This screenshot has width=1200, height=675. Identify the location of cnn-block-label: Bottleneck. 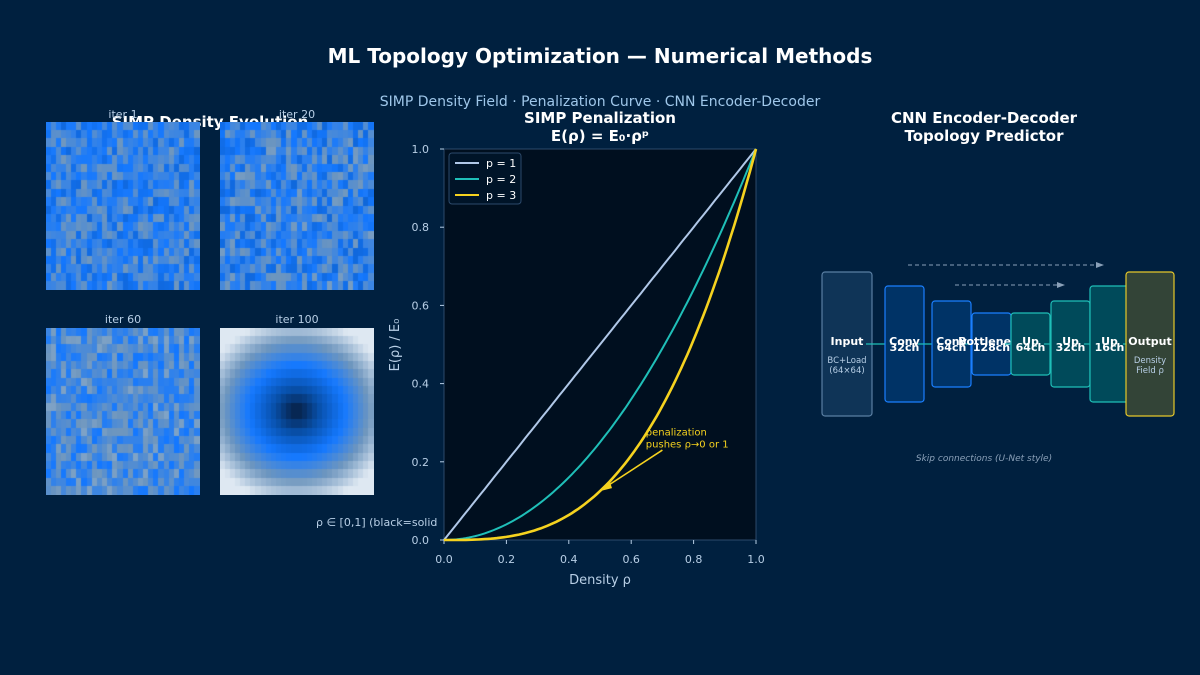
(992, 341).